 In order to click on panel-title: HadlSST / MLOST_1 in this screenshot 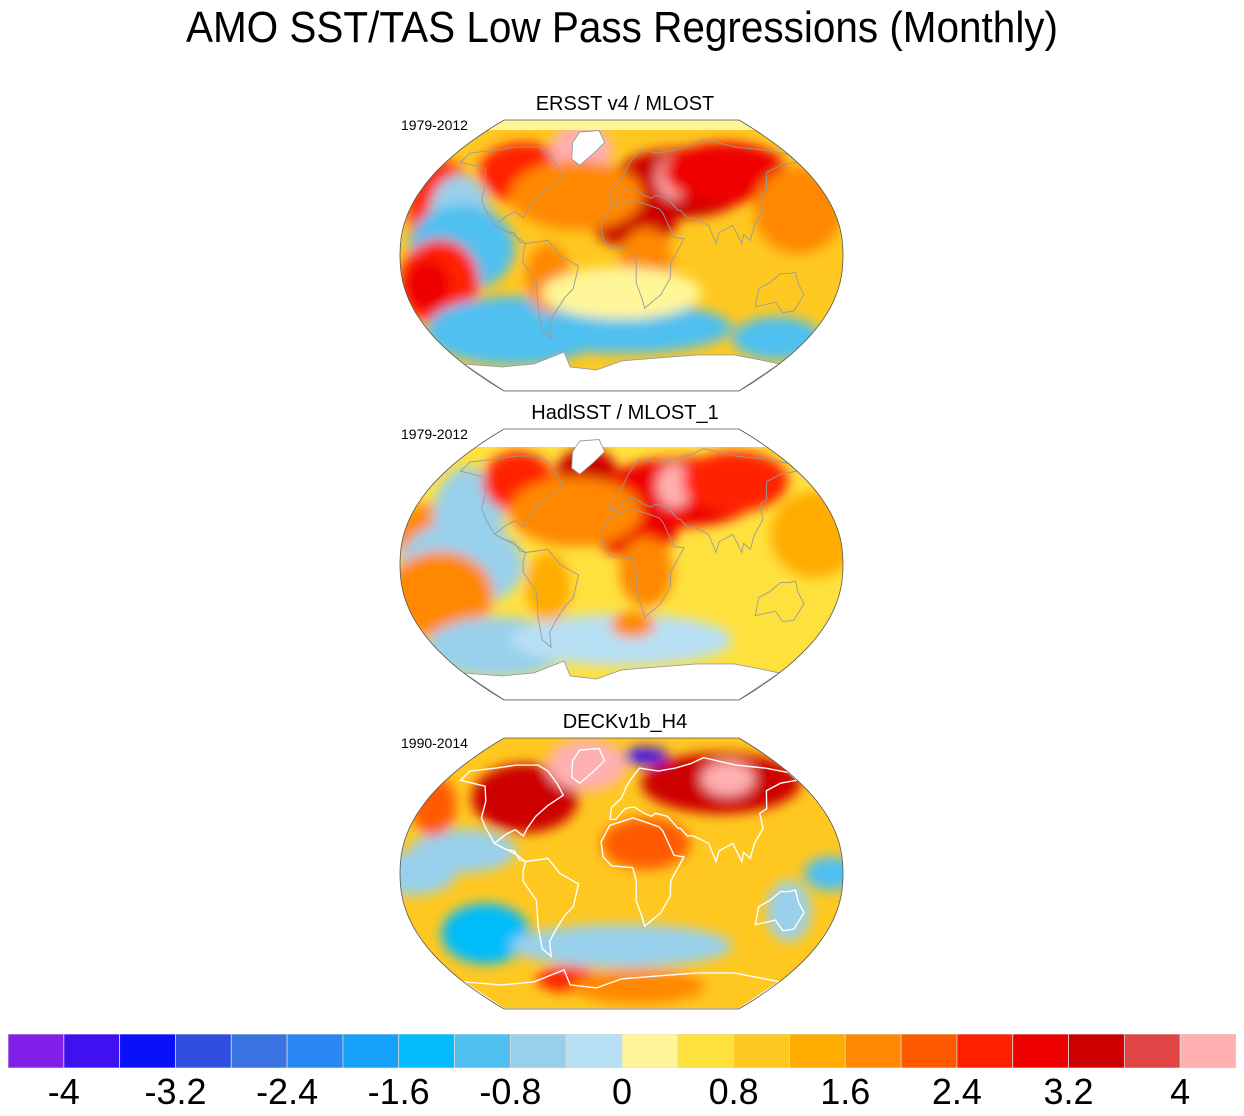, I will do `click(625, 413)`.